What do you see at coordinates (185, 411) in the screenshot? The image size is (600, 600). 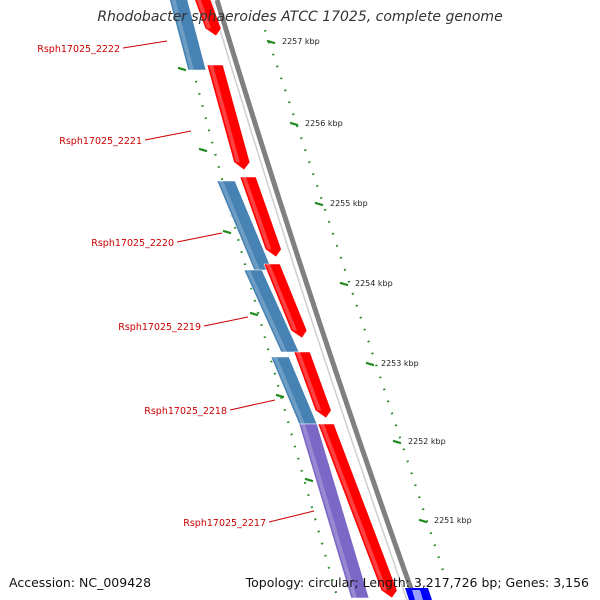 I see `gene-label-5: Rsph17025_2218` at bounding box center [185, 411].